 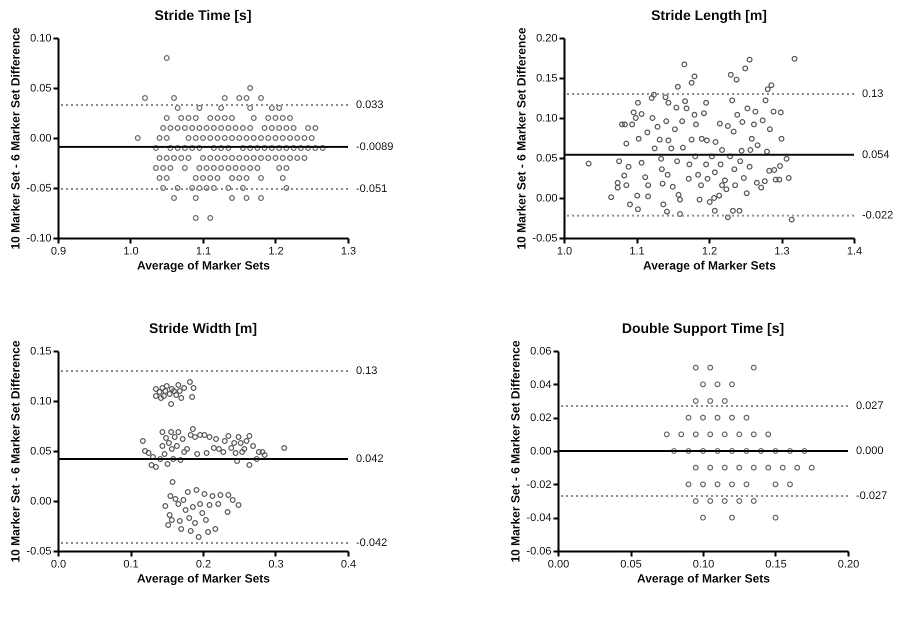 I want to click on ref-line-label: -0.0089, so click(x=375, y=146).